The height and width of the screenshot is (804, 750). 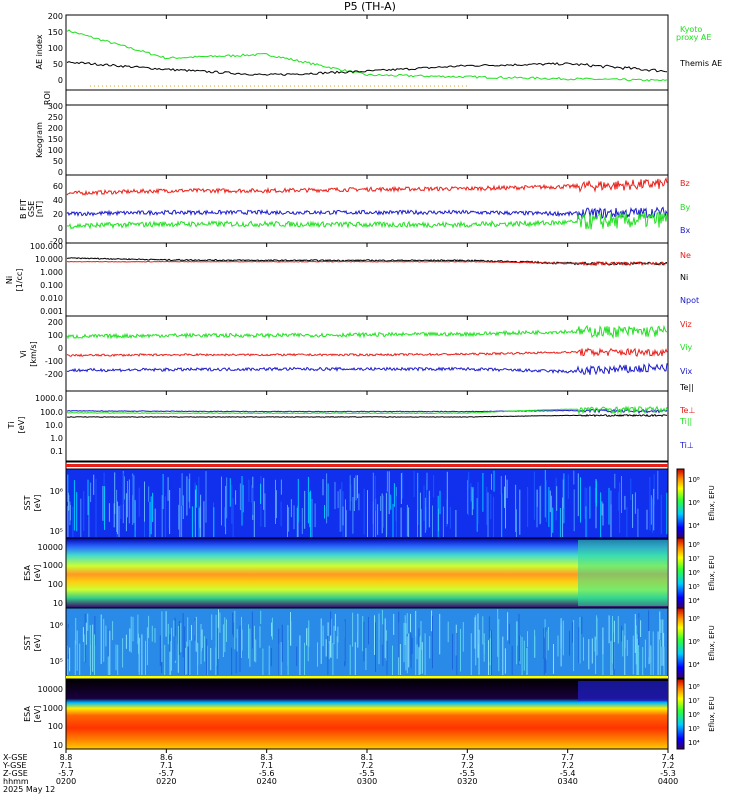 What do you see at coordinates (58, 161) in the screenshot?
I see `keogram-tick-50: 50` at bounding box center [58, 161].